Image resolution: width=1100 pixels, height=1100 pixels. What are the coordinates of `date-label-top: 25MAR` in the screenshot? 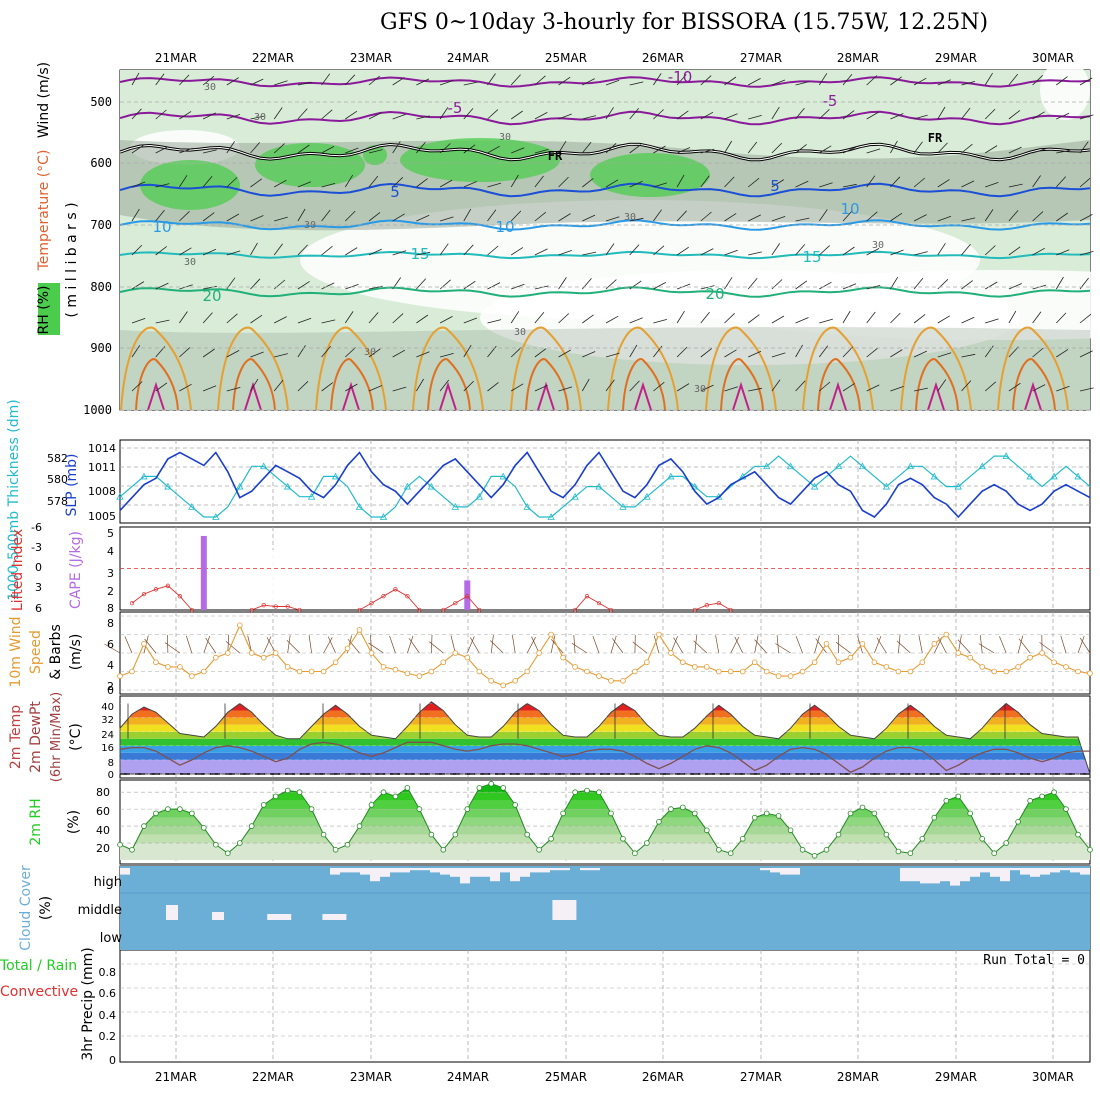 It's located at (566, 58).